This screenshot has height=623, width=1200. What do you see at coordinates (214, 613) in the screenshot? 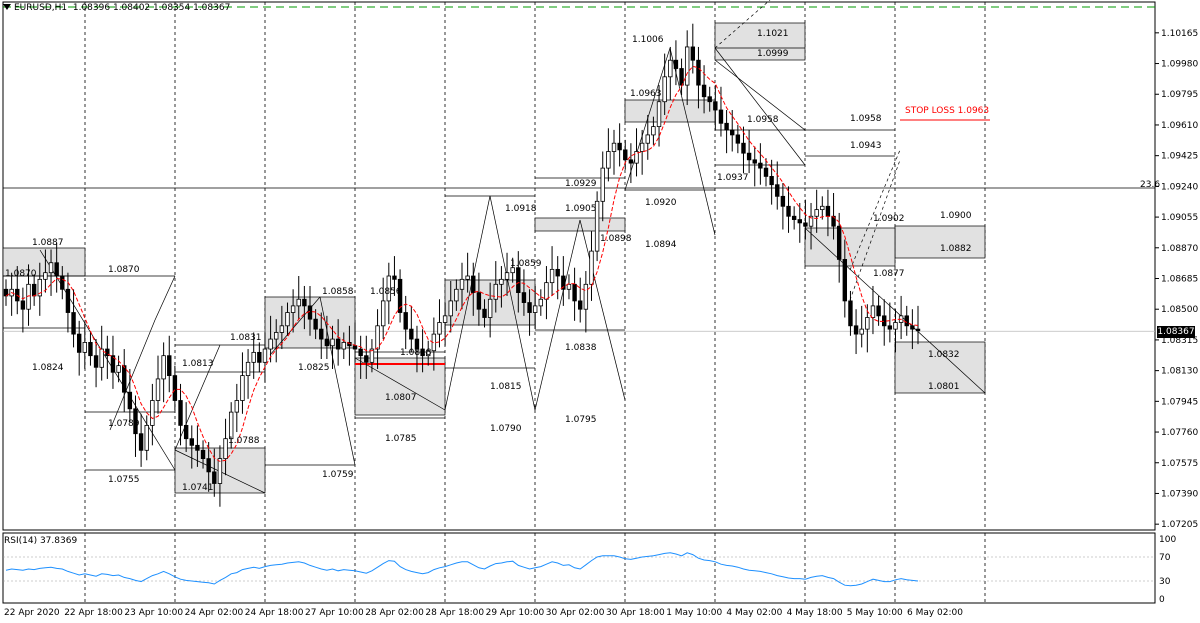
I see `x-tick-label: 24 Apr 02:00` at bounding box center [214, 613].